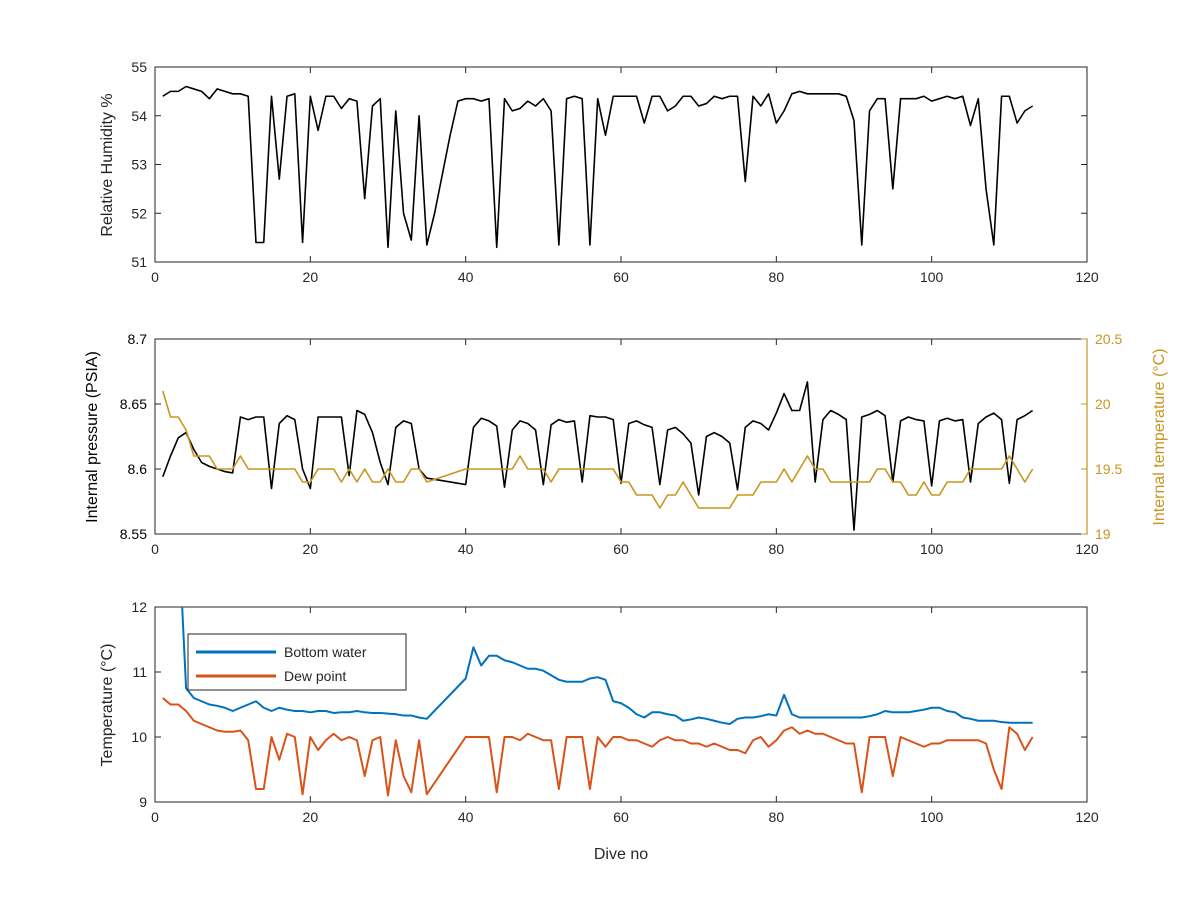  What do you see at coordinates (155, 817) in the screenshot?
I see `temperature-xtick-label: 0` at bounding box center [155, 817].